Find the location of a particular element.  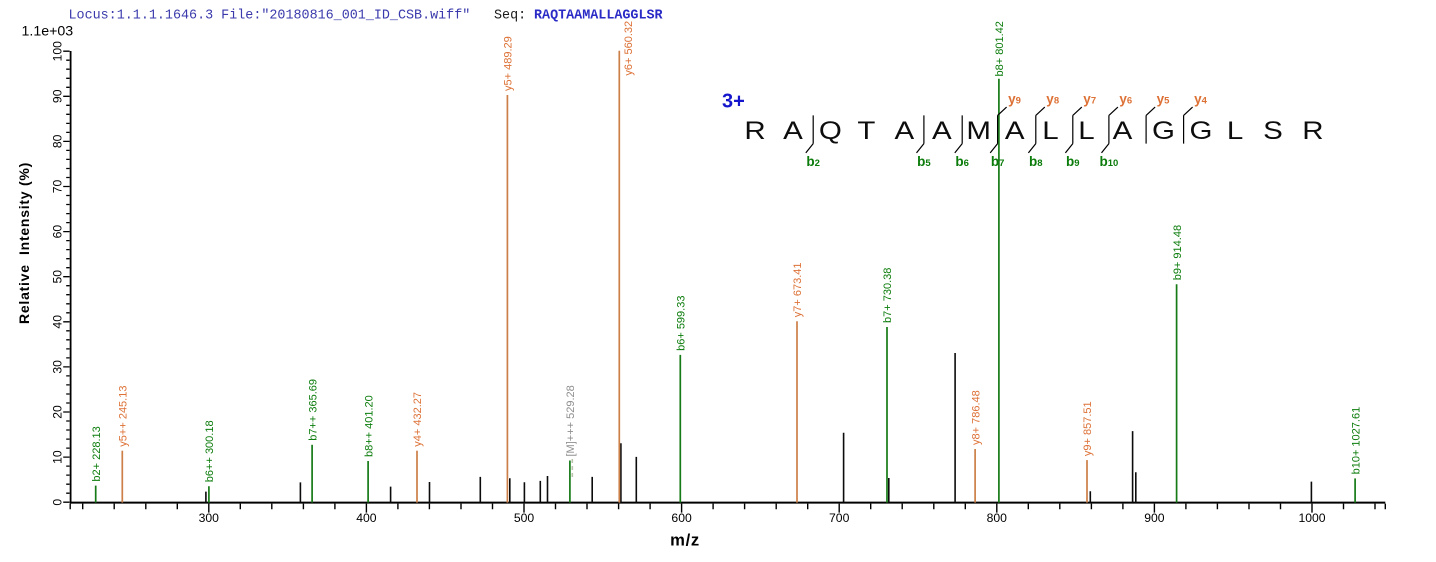

svg-text: y4 is located at coordinates (1201, 99).